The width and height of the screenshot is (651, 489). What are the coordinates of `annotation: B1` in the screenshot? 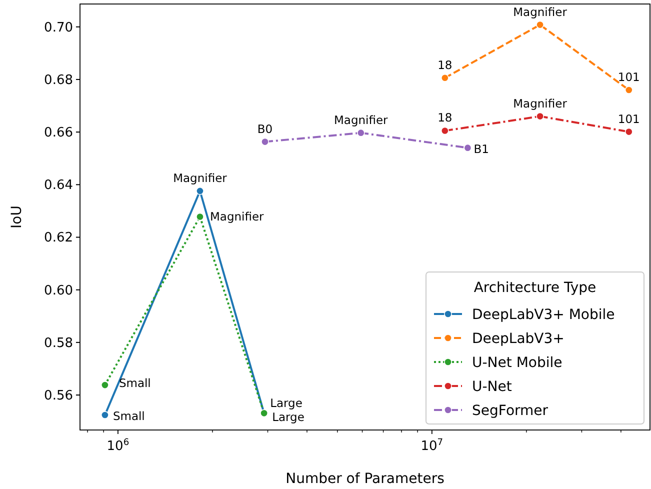 It's located at (481, 149).